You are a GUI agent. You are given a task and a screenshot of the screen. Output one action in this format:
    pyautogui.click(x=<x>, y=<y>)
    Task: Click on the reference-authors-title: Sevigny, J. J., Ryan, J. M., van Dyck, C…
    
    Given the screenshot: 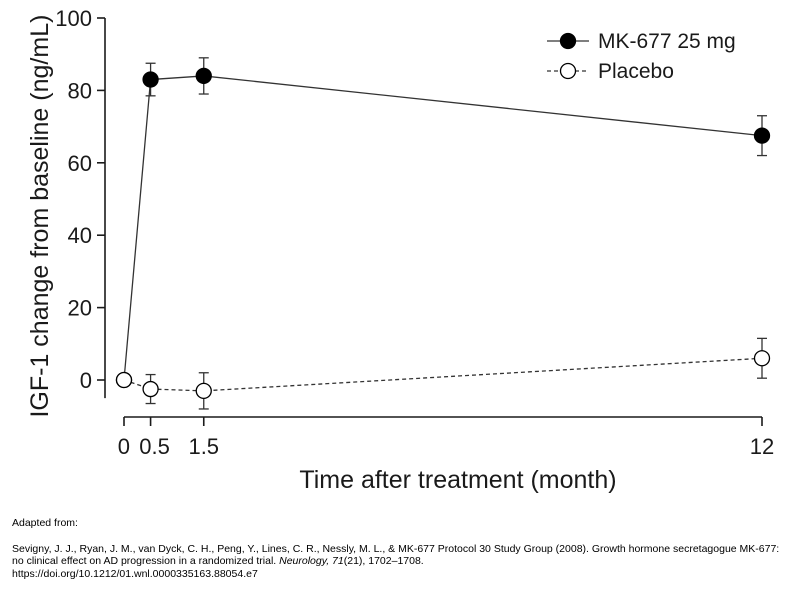 What is the action you would take?
    pyautogui.click(x=396, y=555)
    